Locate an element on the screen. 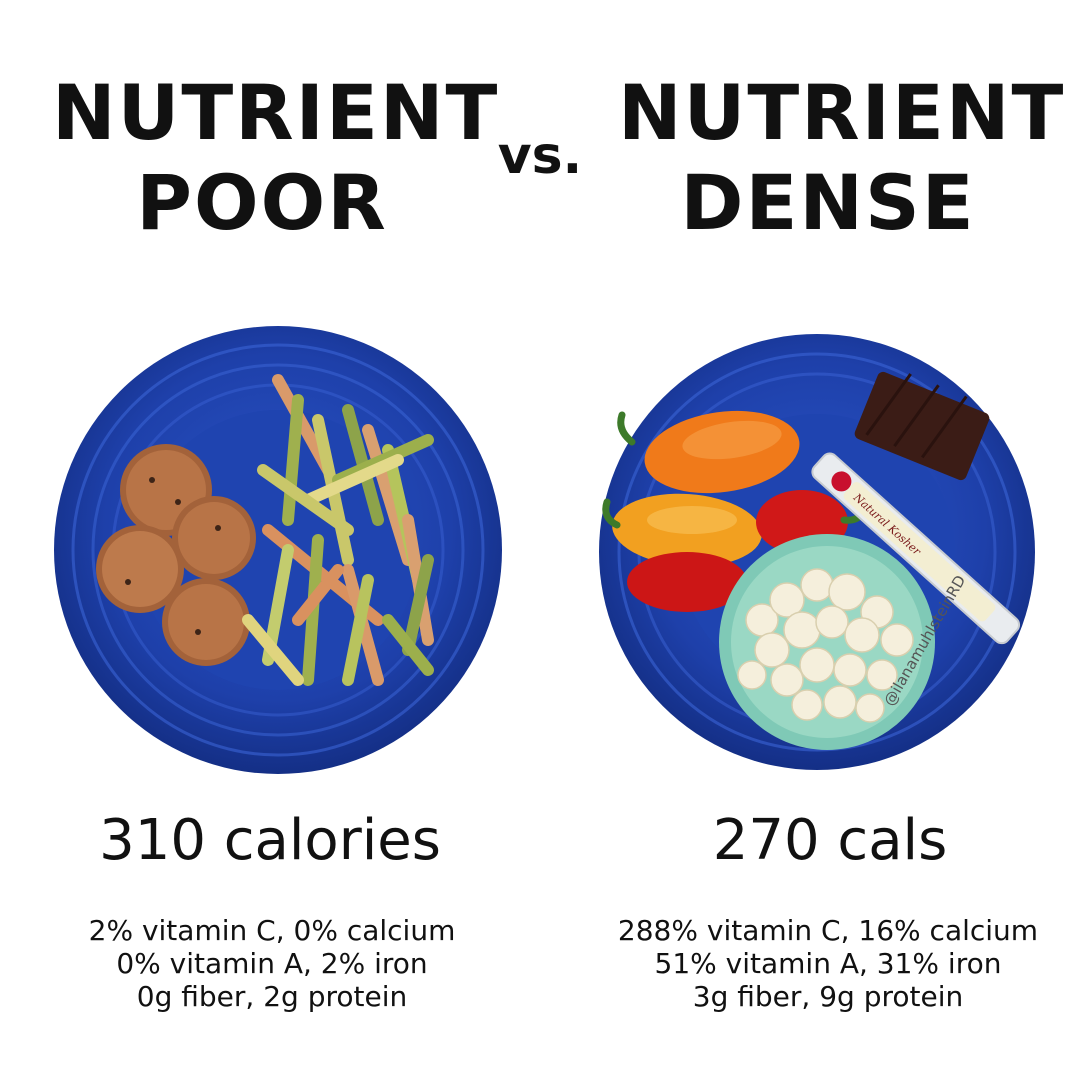 The height and width of the screenshot is (1080, 1080). facts-left-line: 0% vitamin A, 2% iron is located at coordinates (272, 963).